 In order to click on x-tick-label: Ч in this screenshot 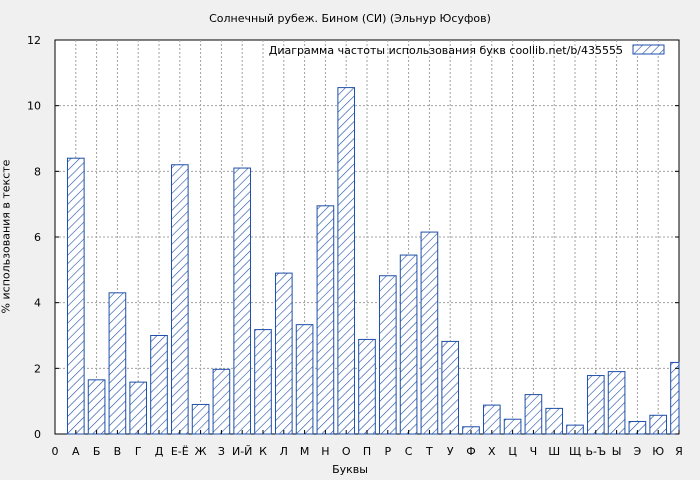, I will do `click(534, 451)`.